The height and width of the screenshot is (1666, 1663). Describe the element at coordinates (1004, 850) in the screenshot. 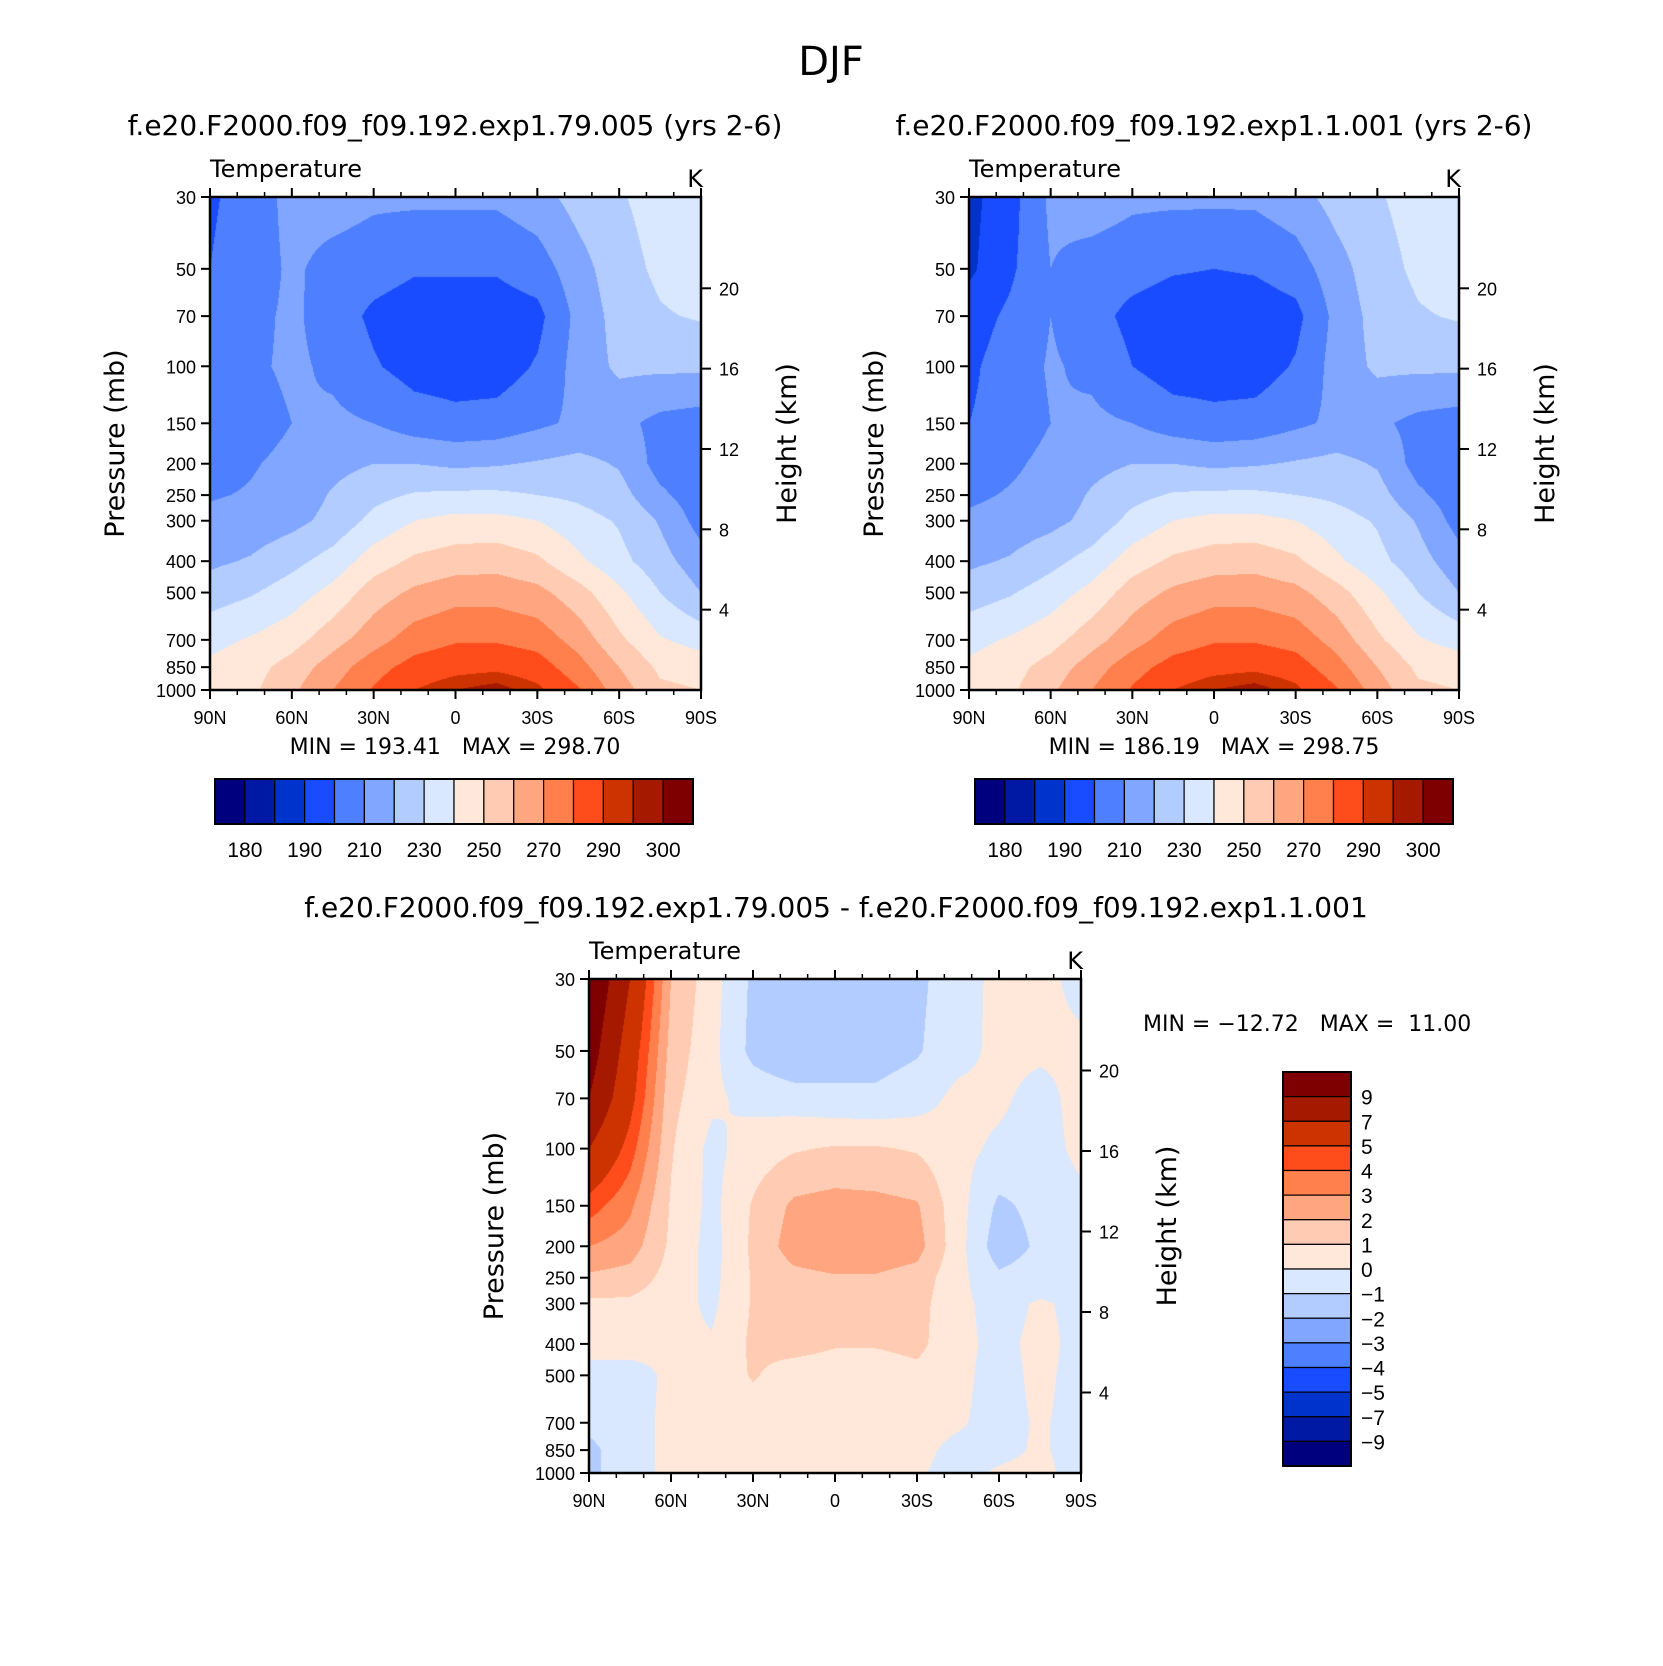

I see `colorbar-label: 180` at that location.